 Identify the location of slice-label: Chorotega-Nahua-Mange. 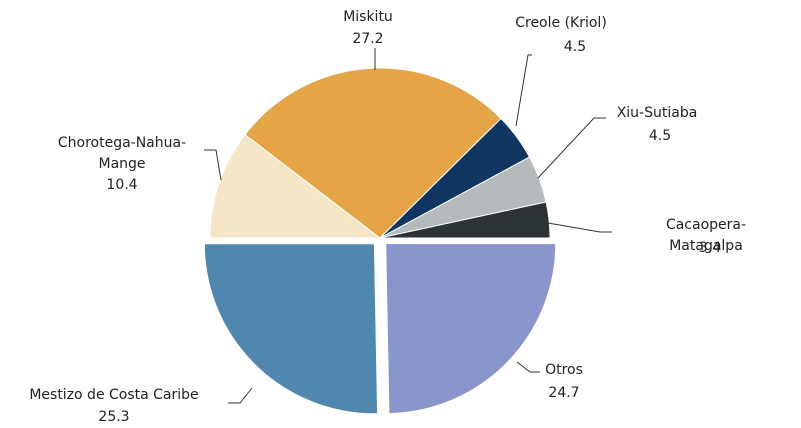
(122, 153).